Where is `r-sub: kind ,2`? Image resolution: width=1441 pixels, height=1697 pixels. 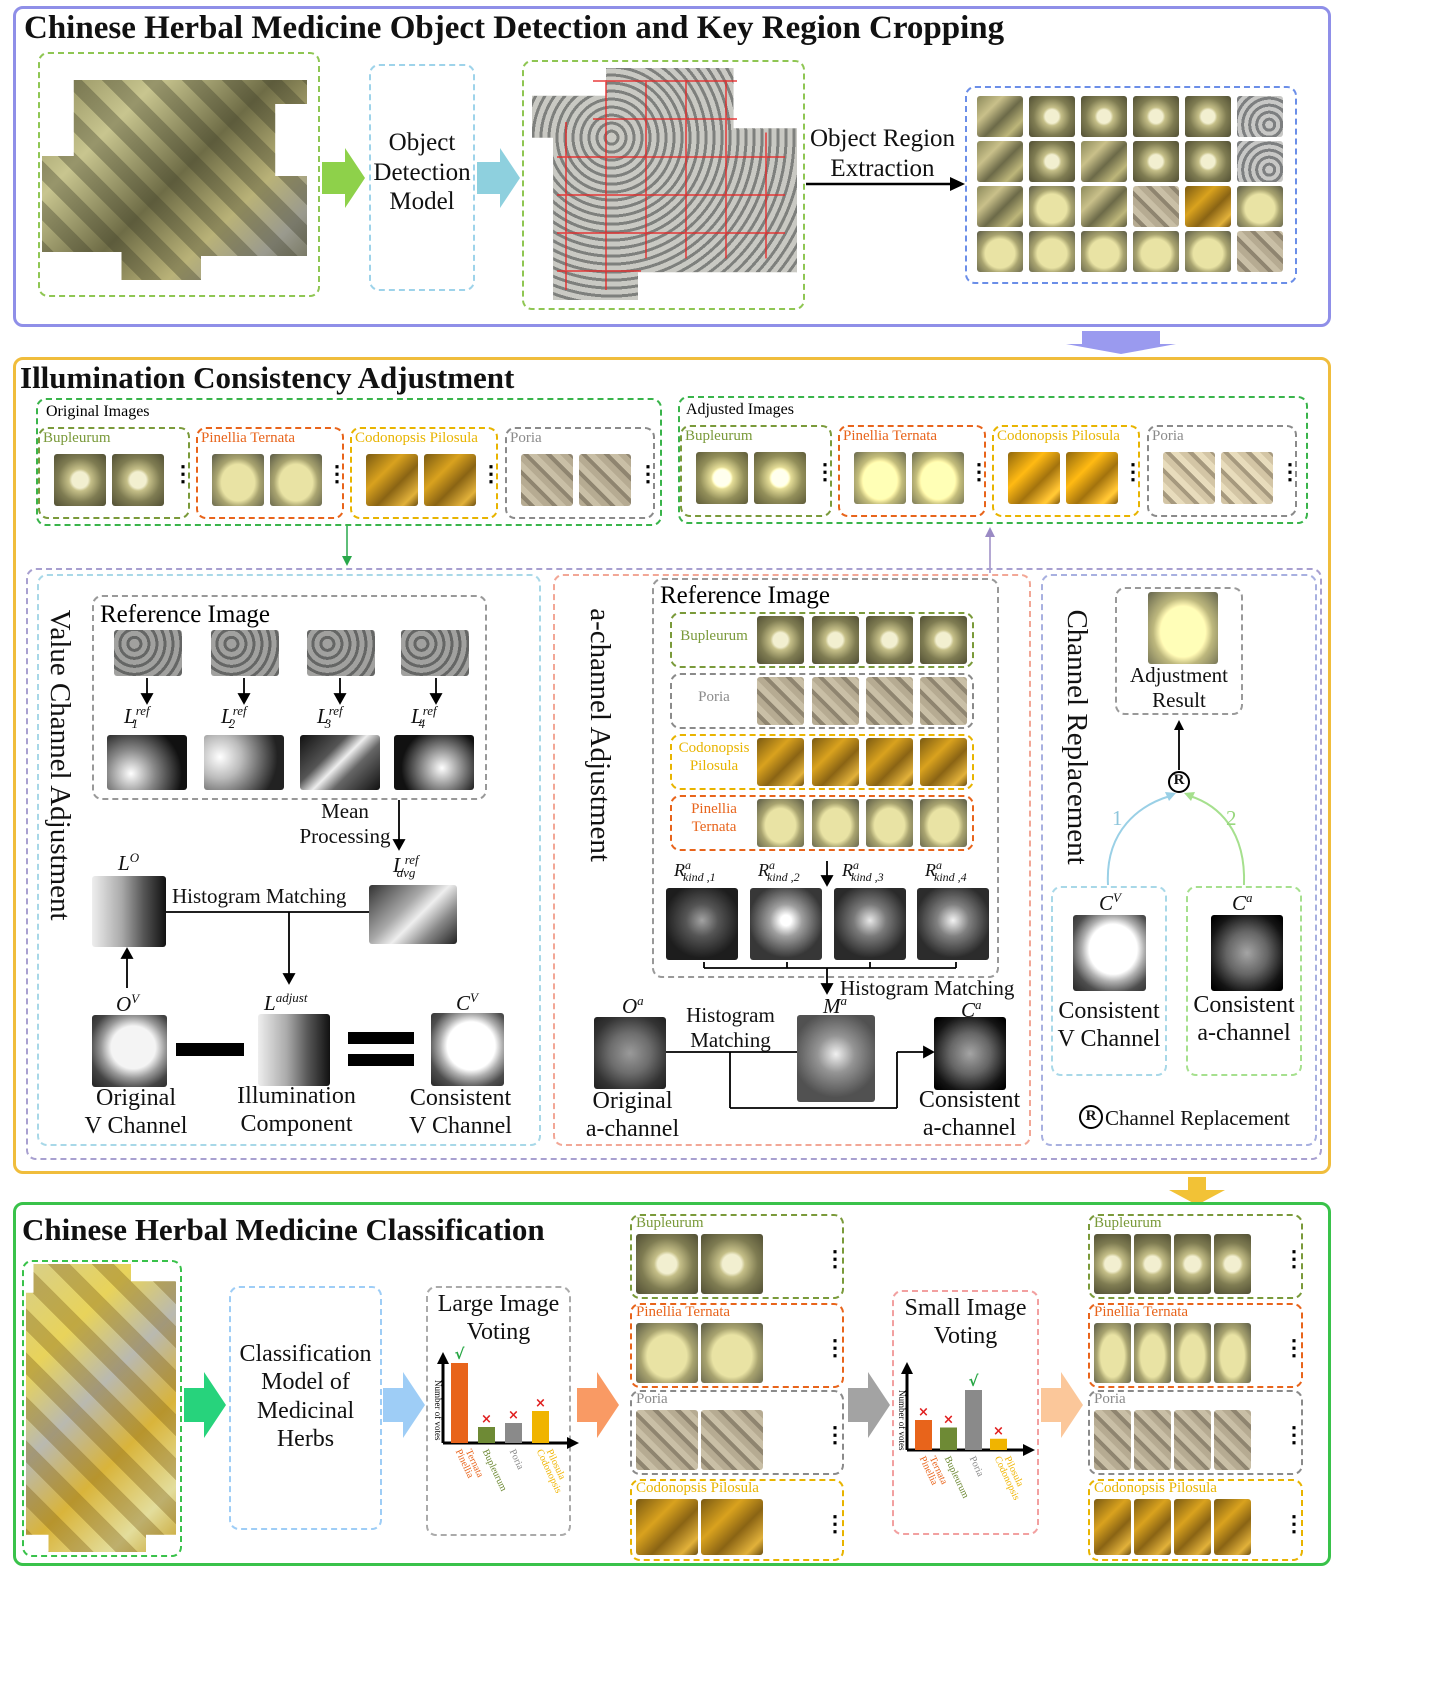
r-sub: kind ,2 is located at coordinates (783, 876).